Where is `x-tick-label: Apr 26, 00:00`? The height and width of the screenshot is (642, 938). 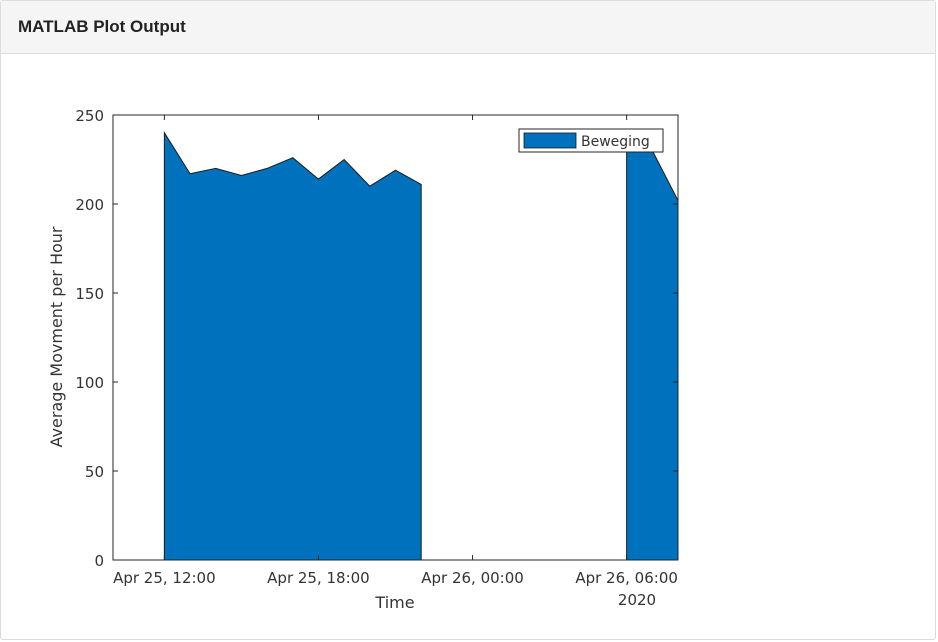
x-tick-label: Apr 26, 00:00 is located at coordinates (472, 578).